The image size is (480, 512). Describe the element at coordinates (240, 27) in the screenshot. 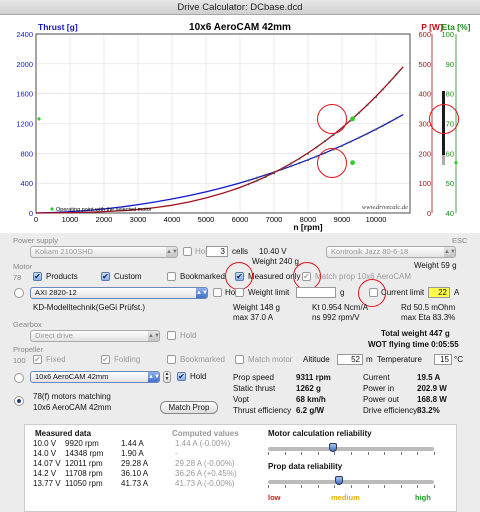

I see `chart-title: 10x6 AeroCAM 42mm` at that location.